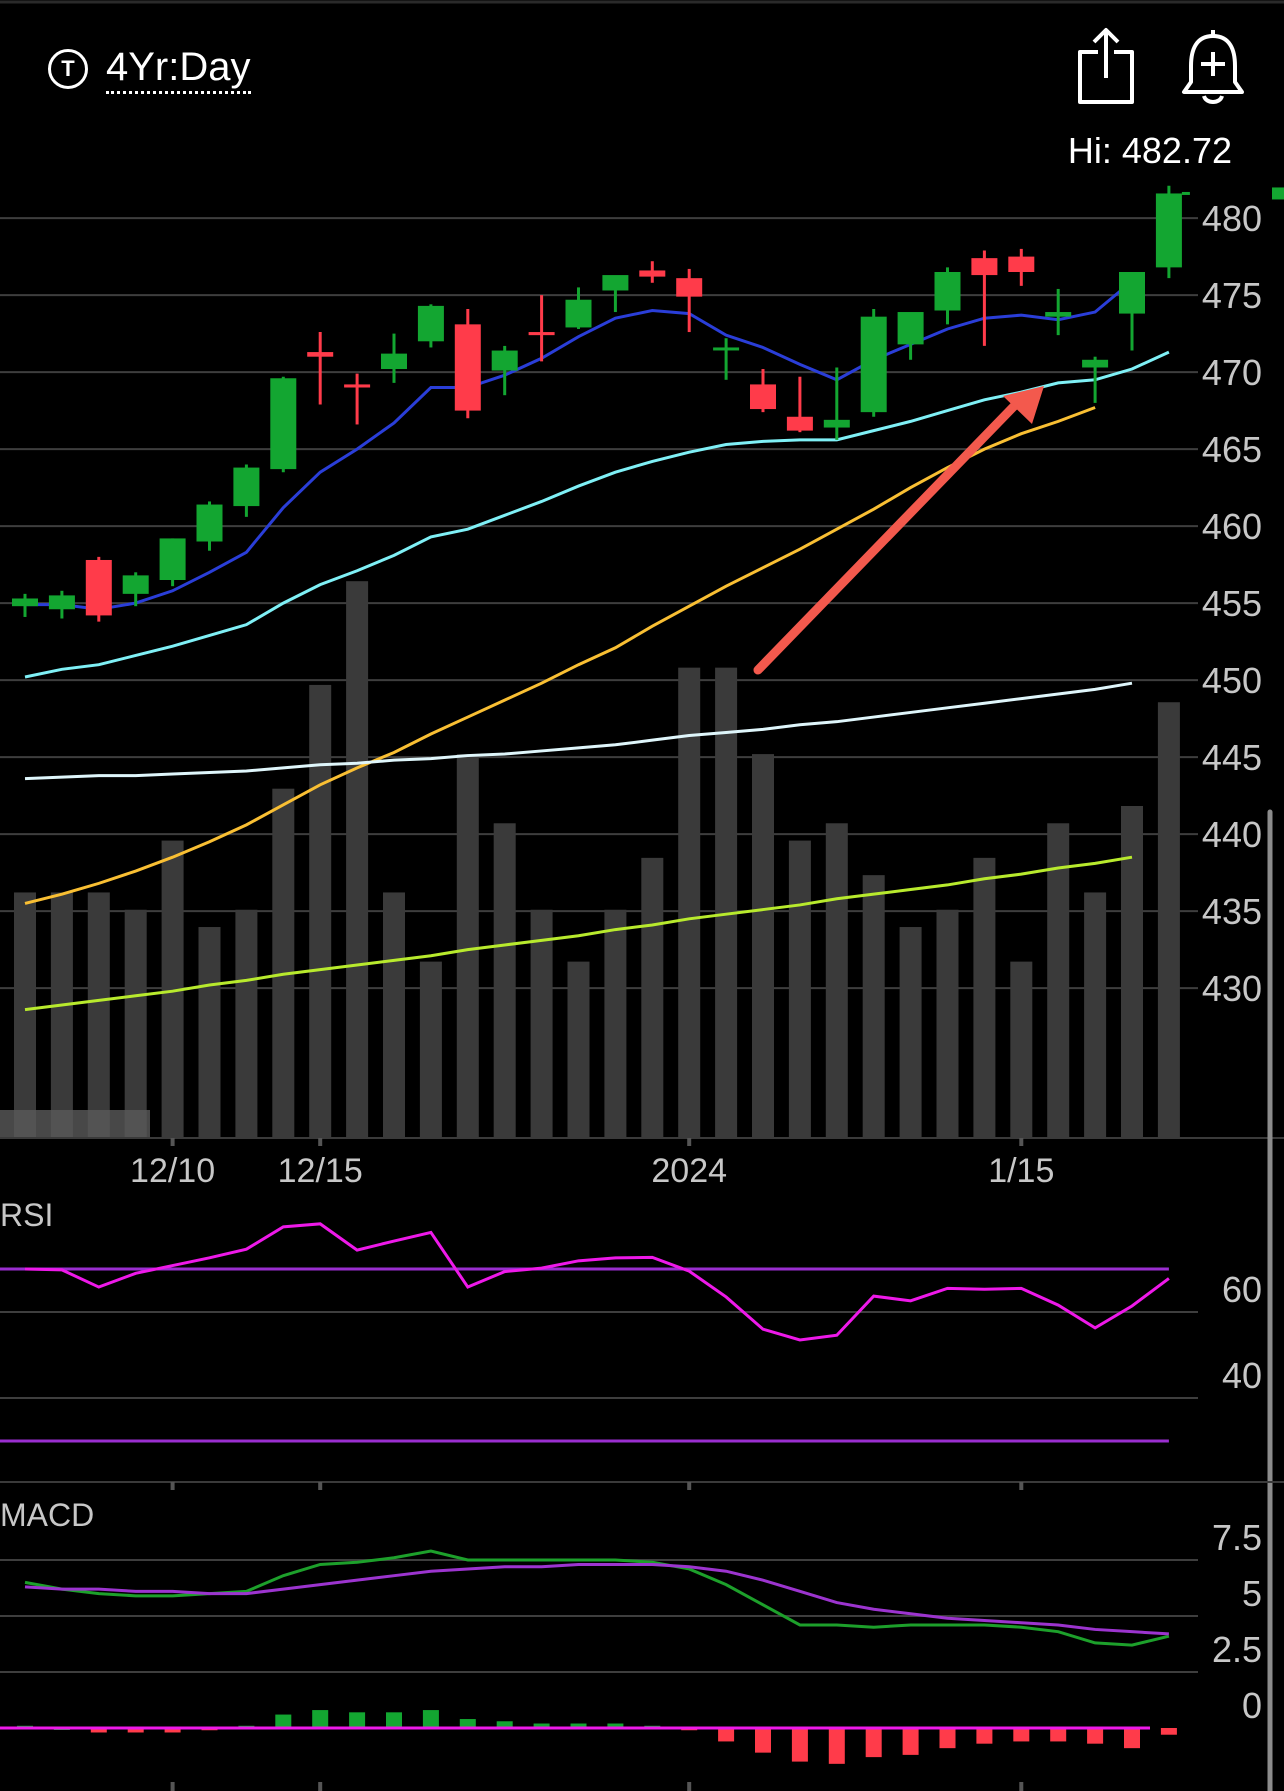 The width and height of the screenshot is (1284, 1791). Describe the element at coordinates (26, 1215) in the screenshot. I see `rsi-title: RSI` at that location.